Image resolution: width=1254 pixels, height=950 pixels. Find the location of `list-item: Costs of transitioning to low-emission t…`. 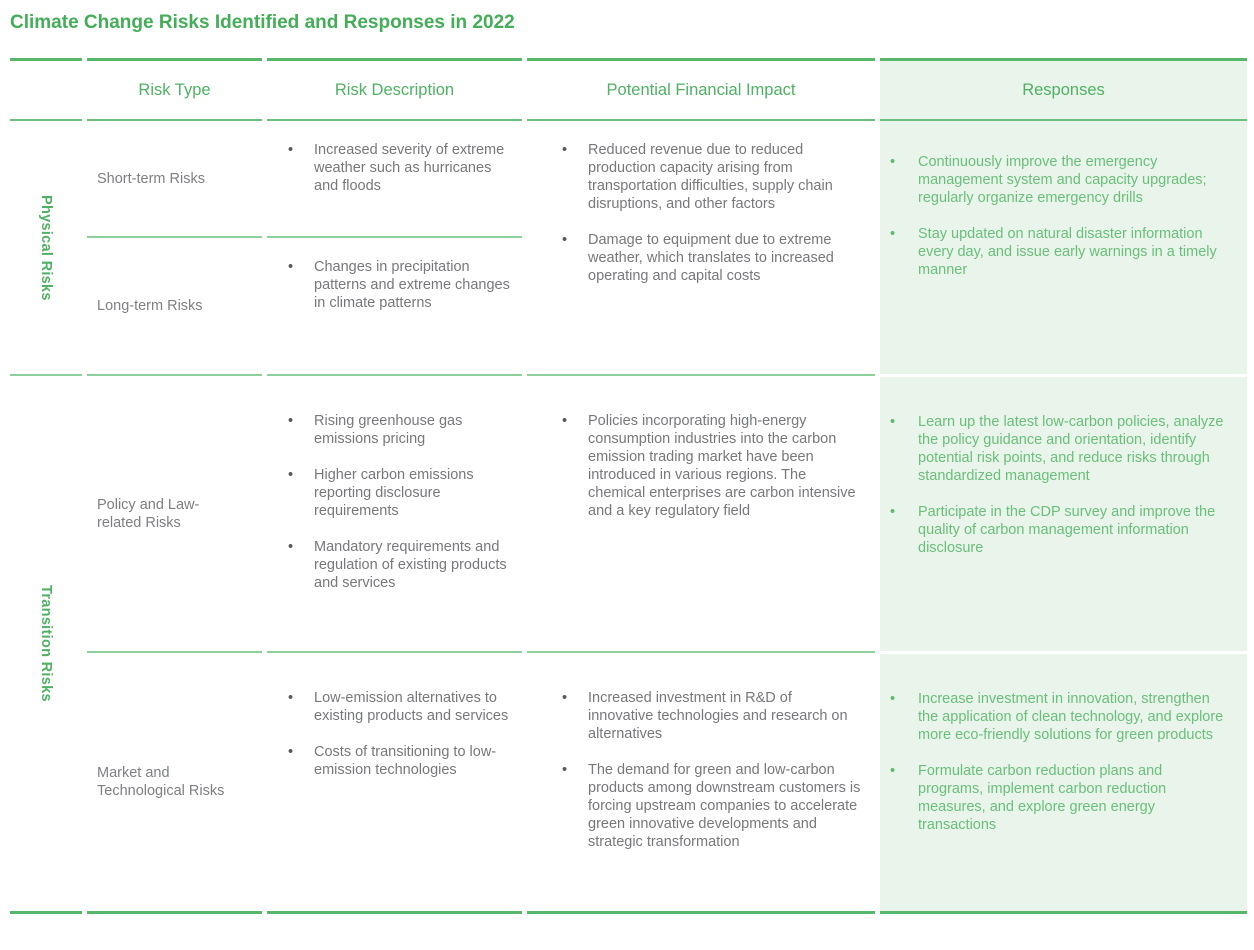

list-item: Costs of transitioning to low-emission t… is located at coordinates (400, 761).